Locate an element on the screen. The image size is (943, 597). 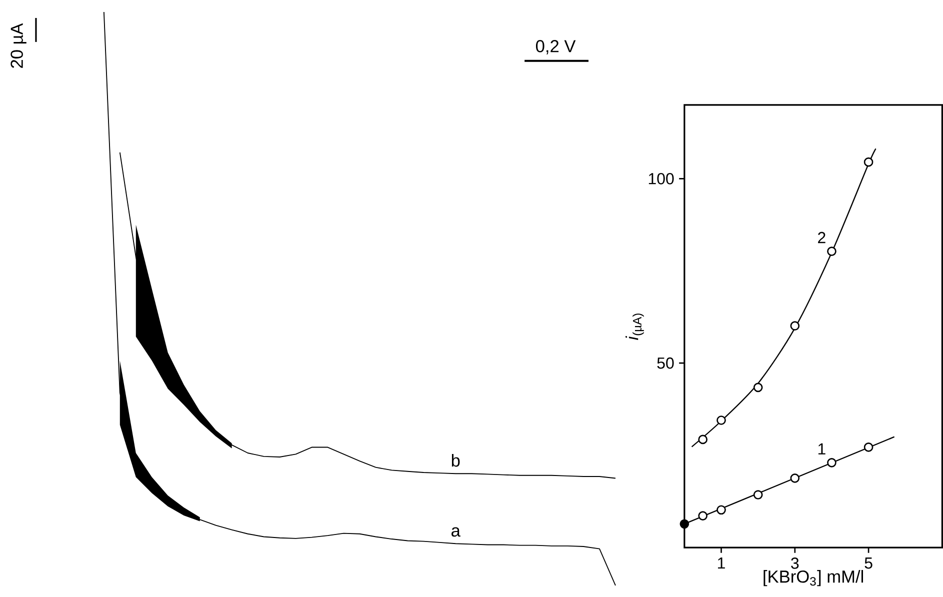
x-axis-title: [KBrO$_{3}$] mM/l is located at coordinates (813, 578).